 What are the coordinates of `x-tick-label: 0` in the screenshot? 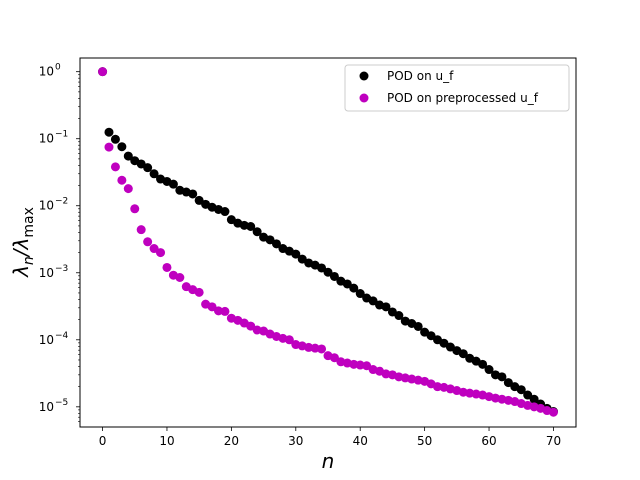 It's located at (103, 441).